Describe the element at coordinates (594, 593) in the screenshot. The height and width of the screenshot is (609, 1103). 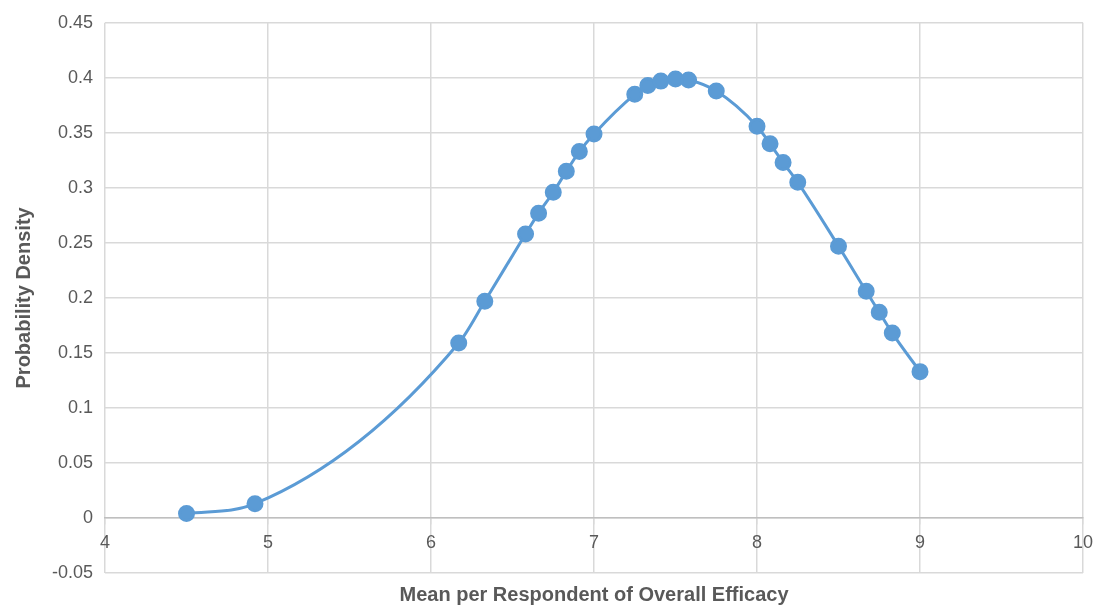
I see `x-axis-title: Mean per Respondent of Overall Efficacy` at that location.